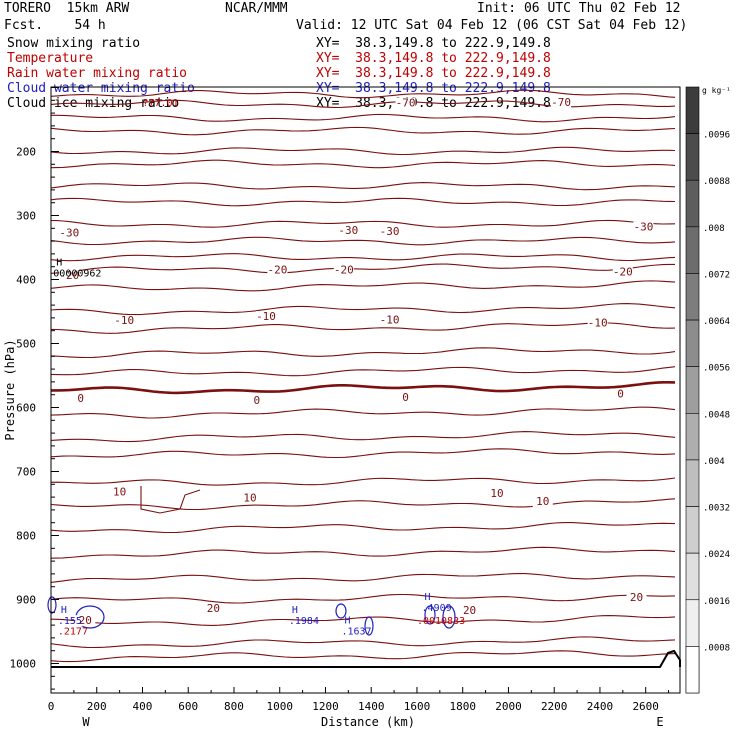 Image resolution: width=740 pixels, height=740 pixels. Describe the element at coordinates (716, 602) in the screenshot. I see `colorbar-level: .0016` at that location.